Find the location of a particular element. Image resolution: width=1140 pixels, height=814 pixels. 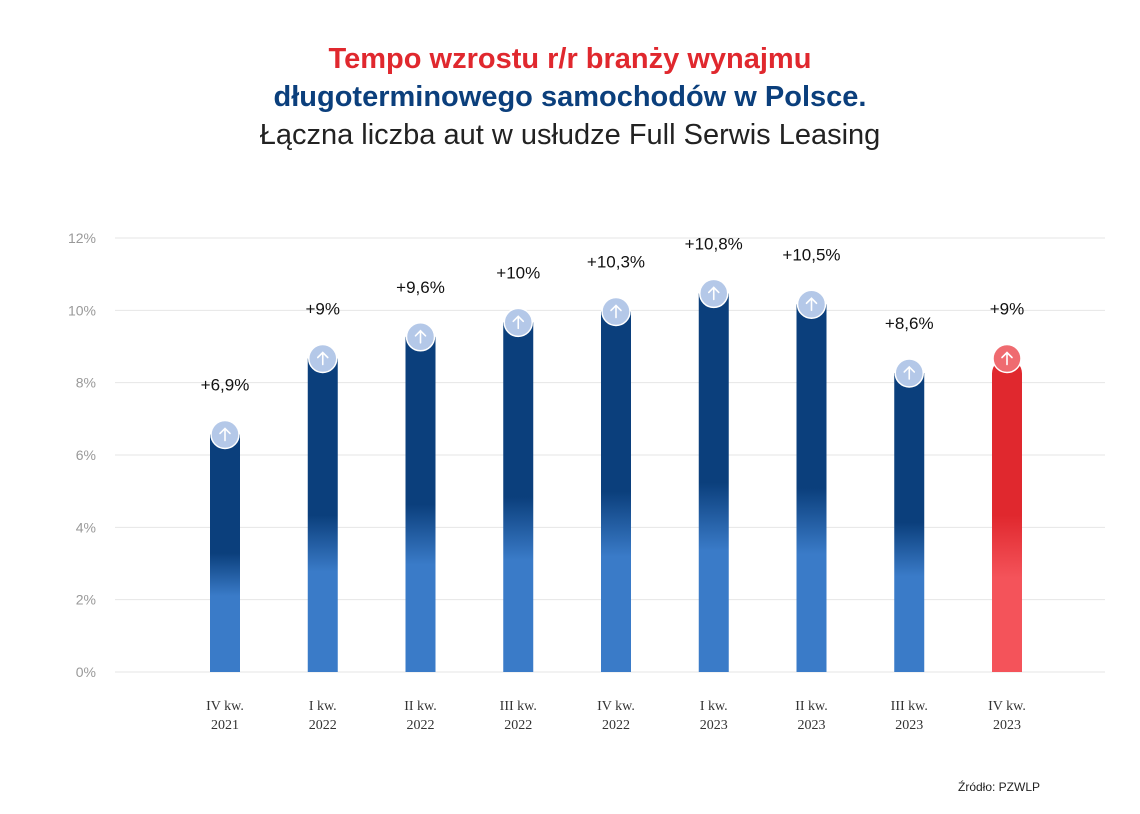

bar-group: +10,3% is located at coordinates (616, 462).